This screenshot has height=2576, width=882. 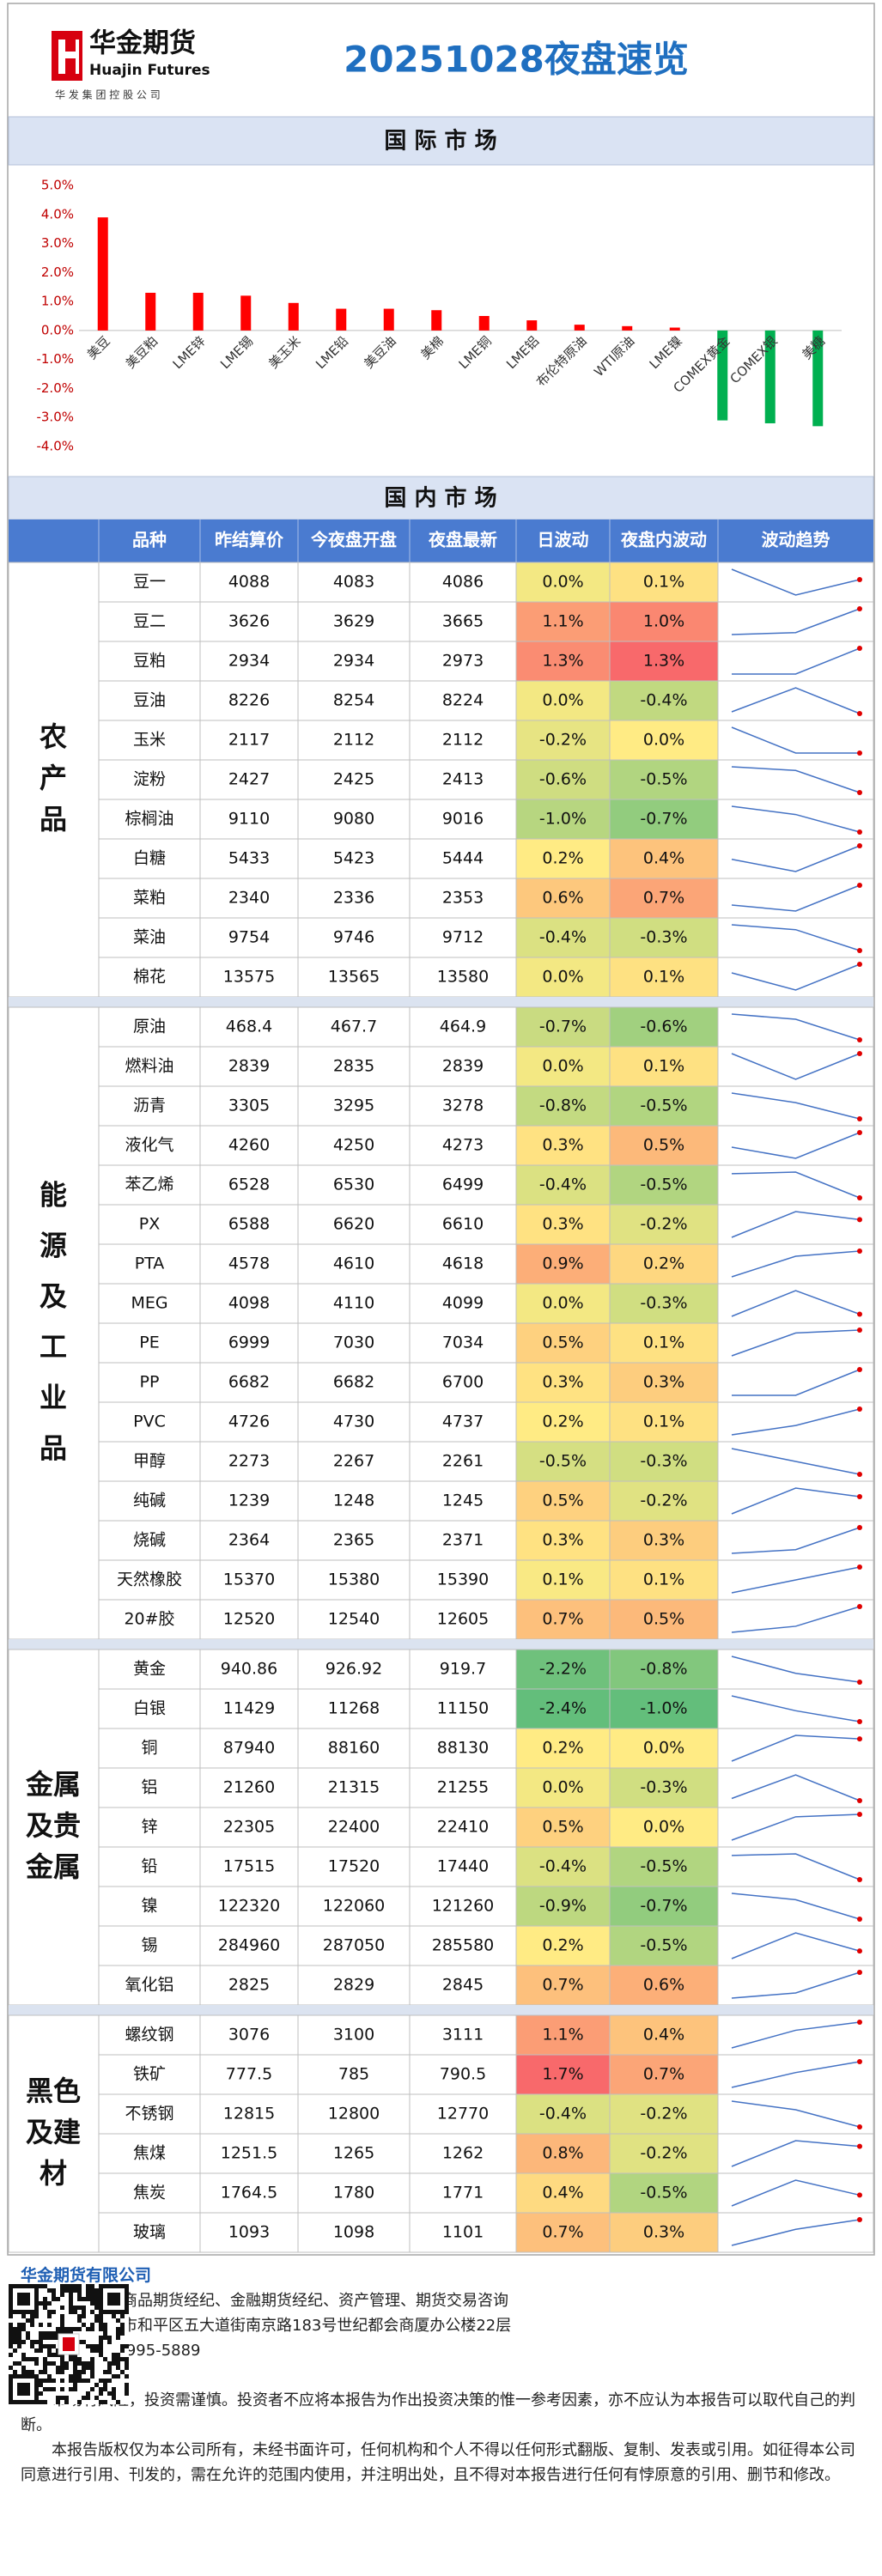 I want to click on cell-text: 2336, so click(x=353, y=899).